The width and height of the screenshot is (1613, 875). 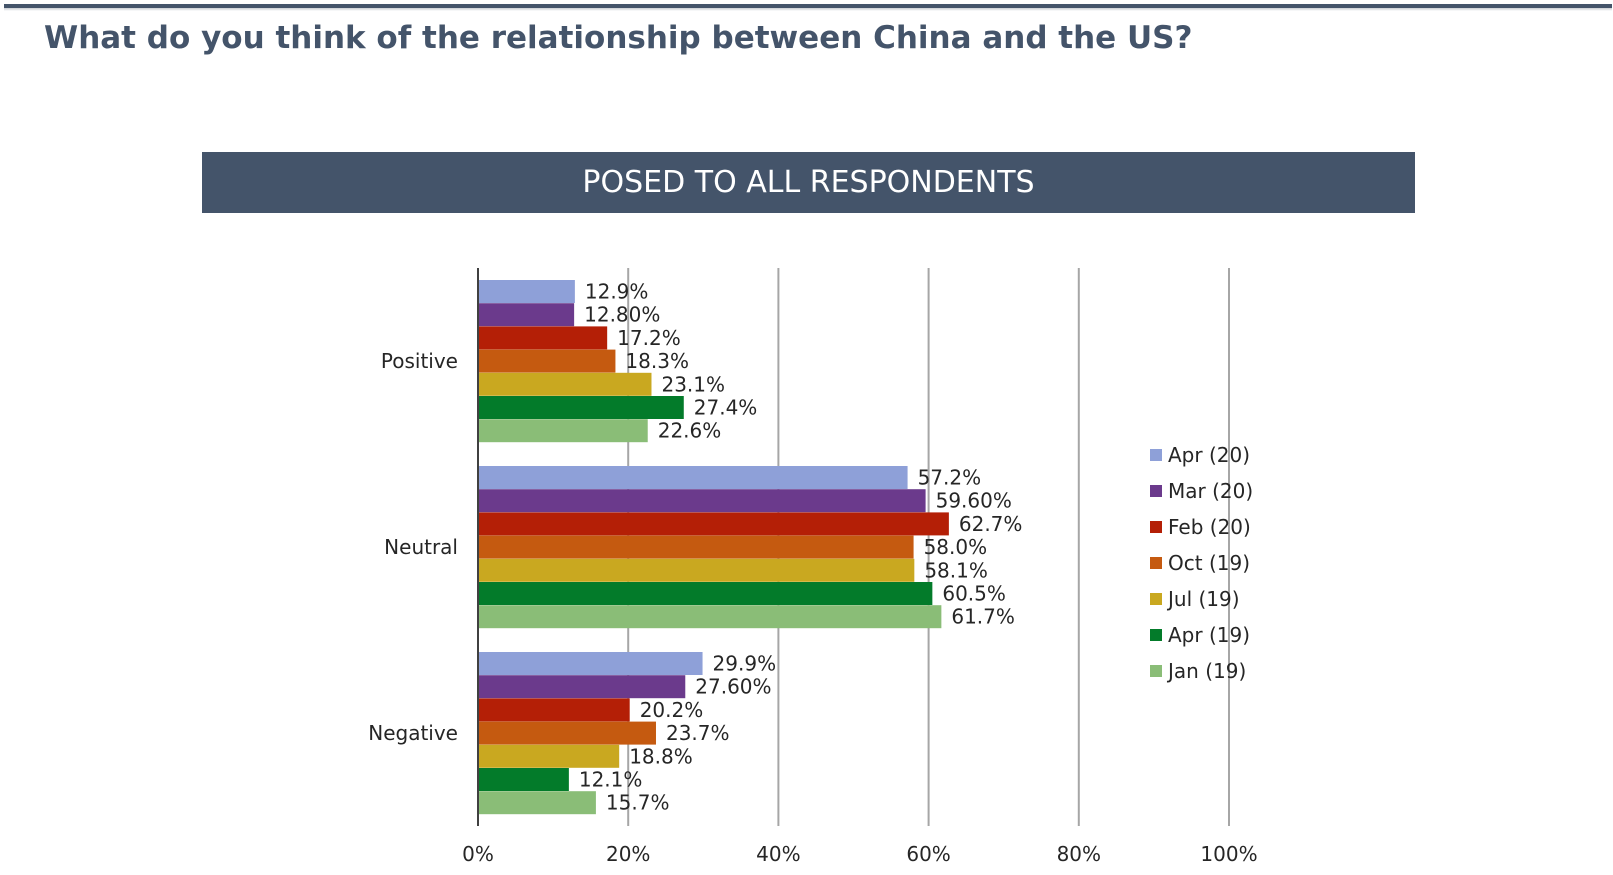 I want to click on legend-label-4: Jul (19), so click(x=1203, y=599).